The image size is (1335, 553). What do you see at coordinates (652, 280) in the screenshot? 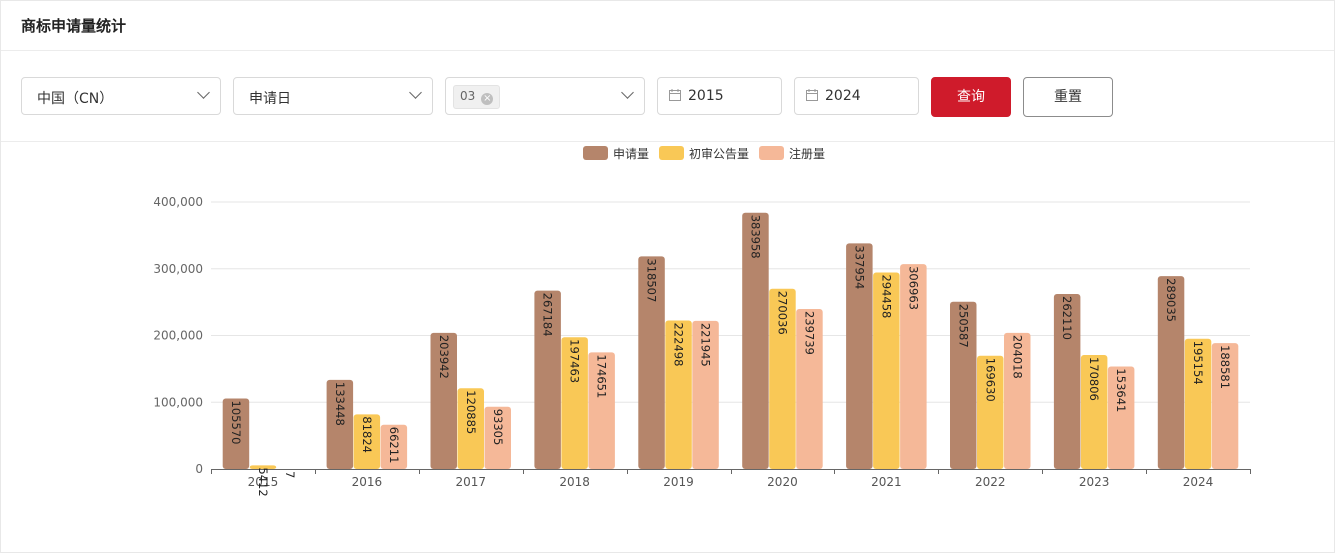
I see `data-label: 318507` at bounding box center [652, 280].